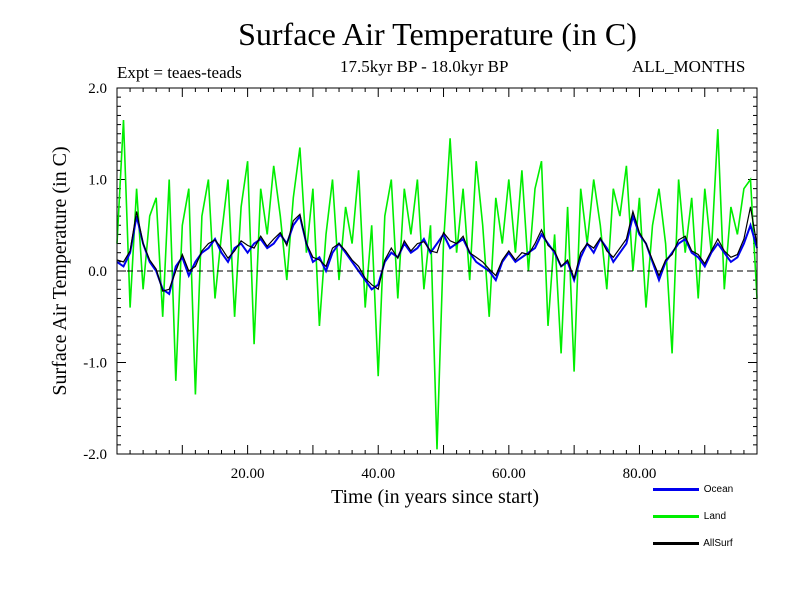  I want to click on page-title: Surface Air Temperature (in C), so click(437, 34).